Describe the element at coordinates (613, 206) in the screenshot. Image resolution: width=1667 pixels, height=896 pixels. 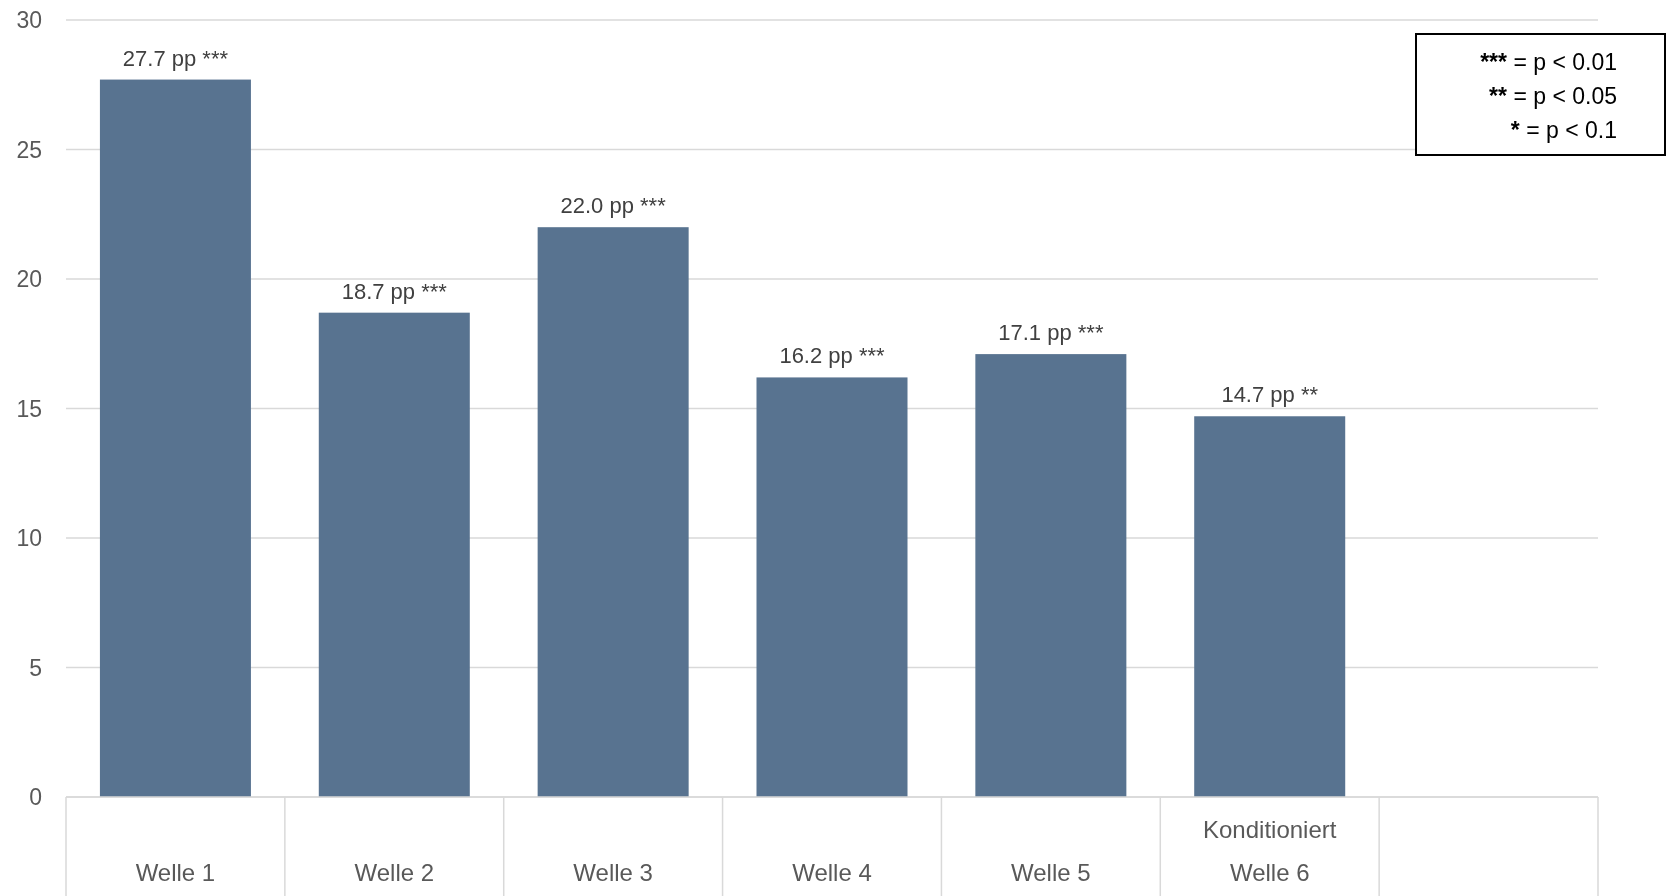
I see `data-label: 22.0 pp ***` at that location.